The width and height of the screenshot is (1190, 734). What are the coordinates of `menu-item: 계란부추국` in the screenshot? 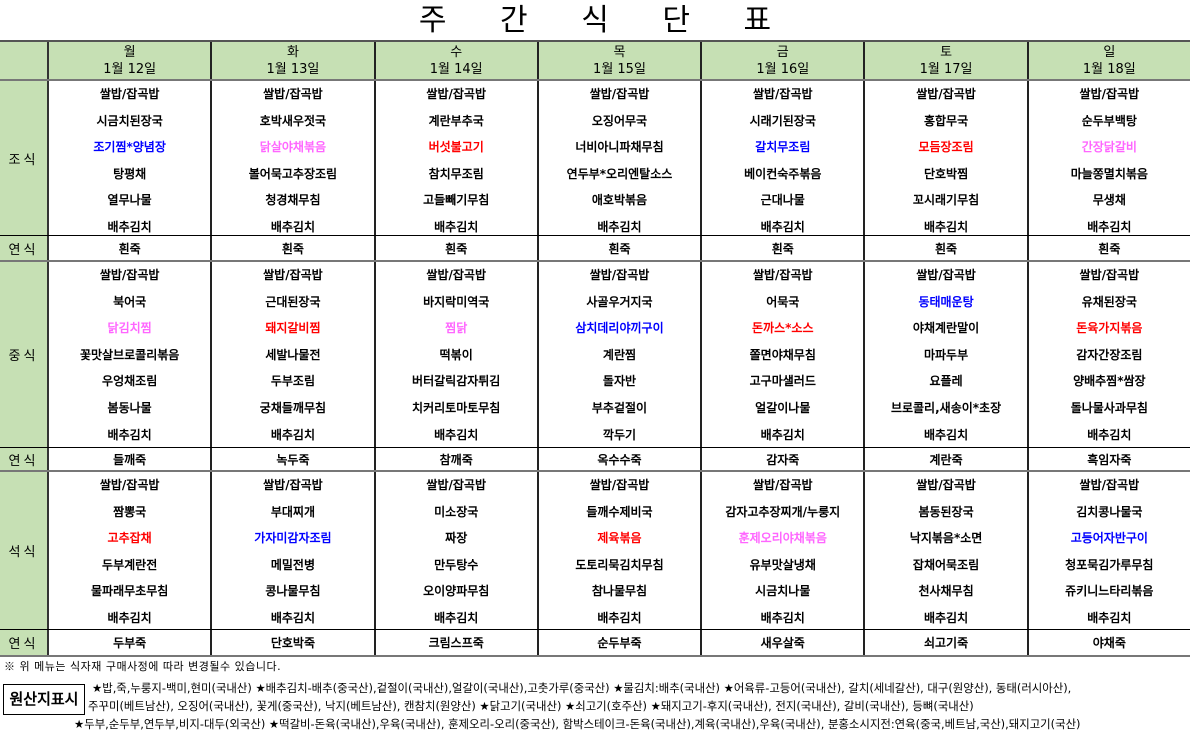 It's located at (456, 120).